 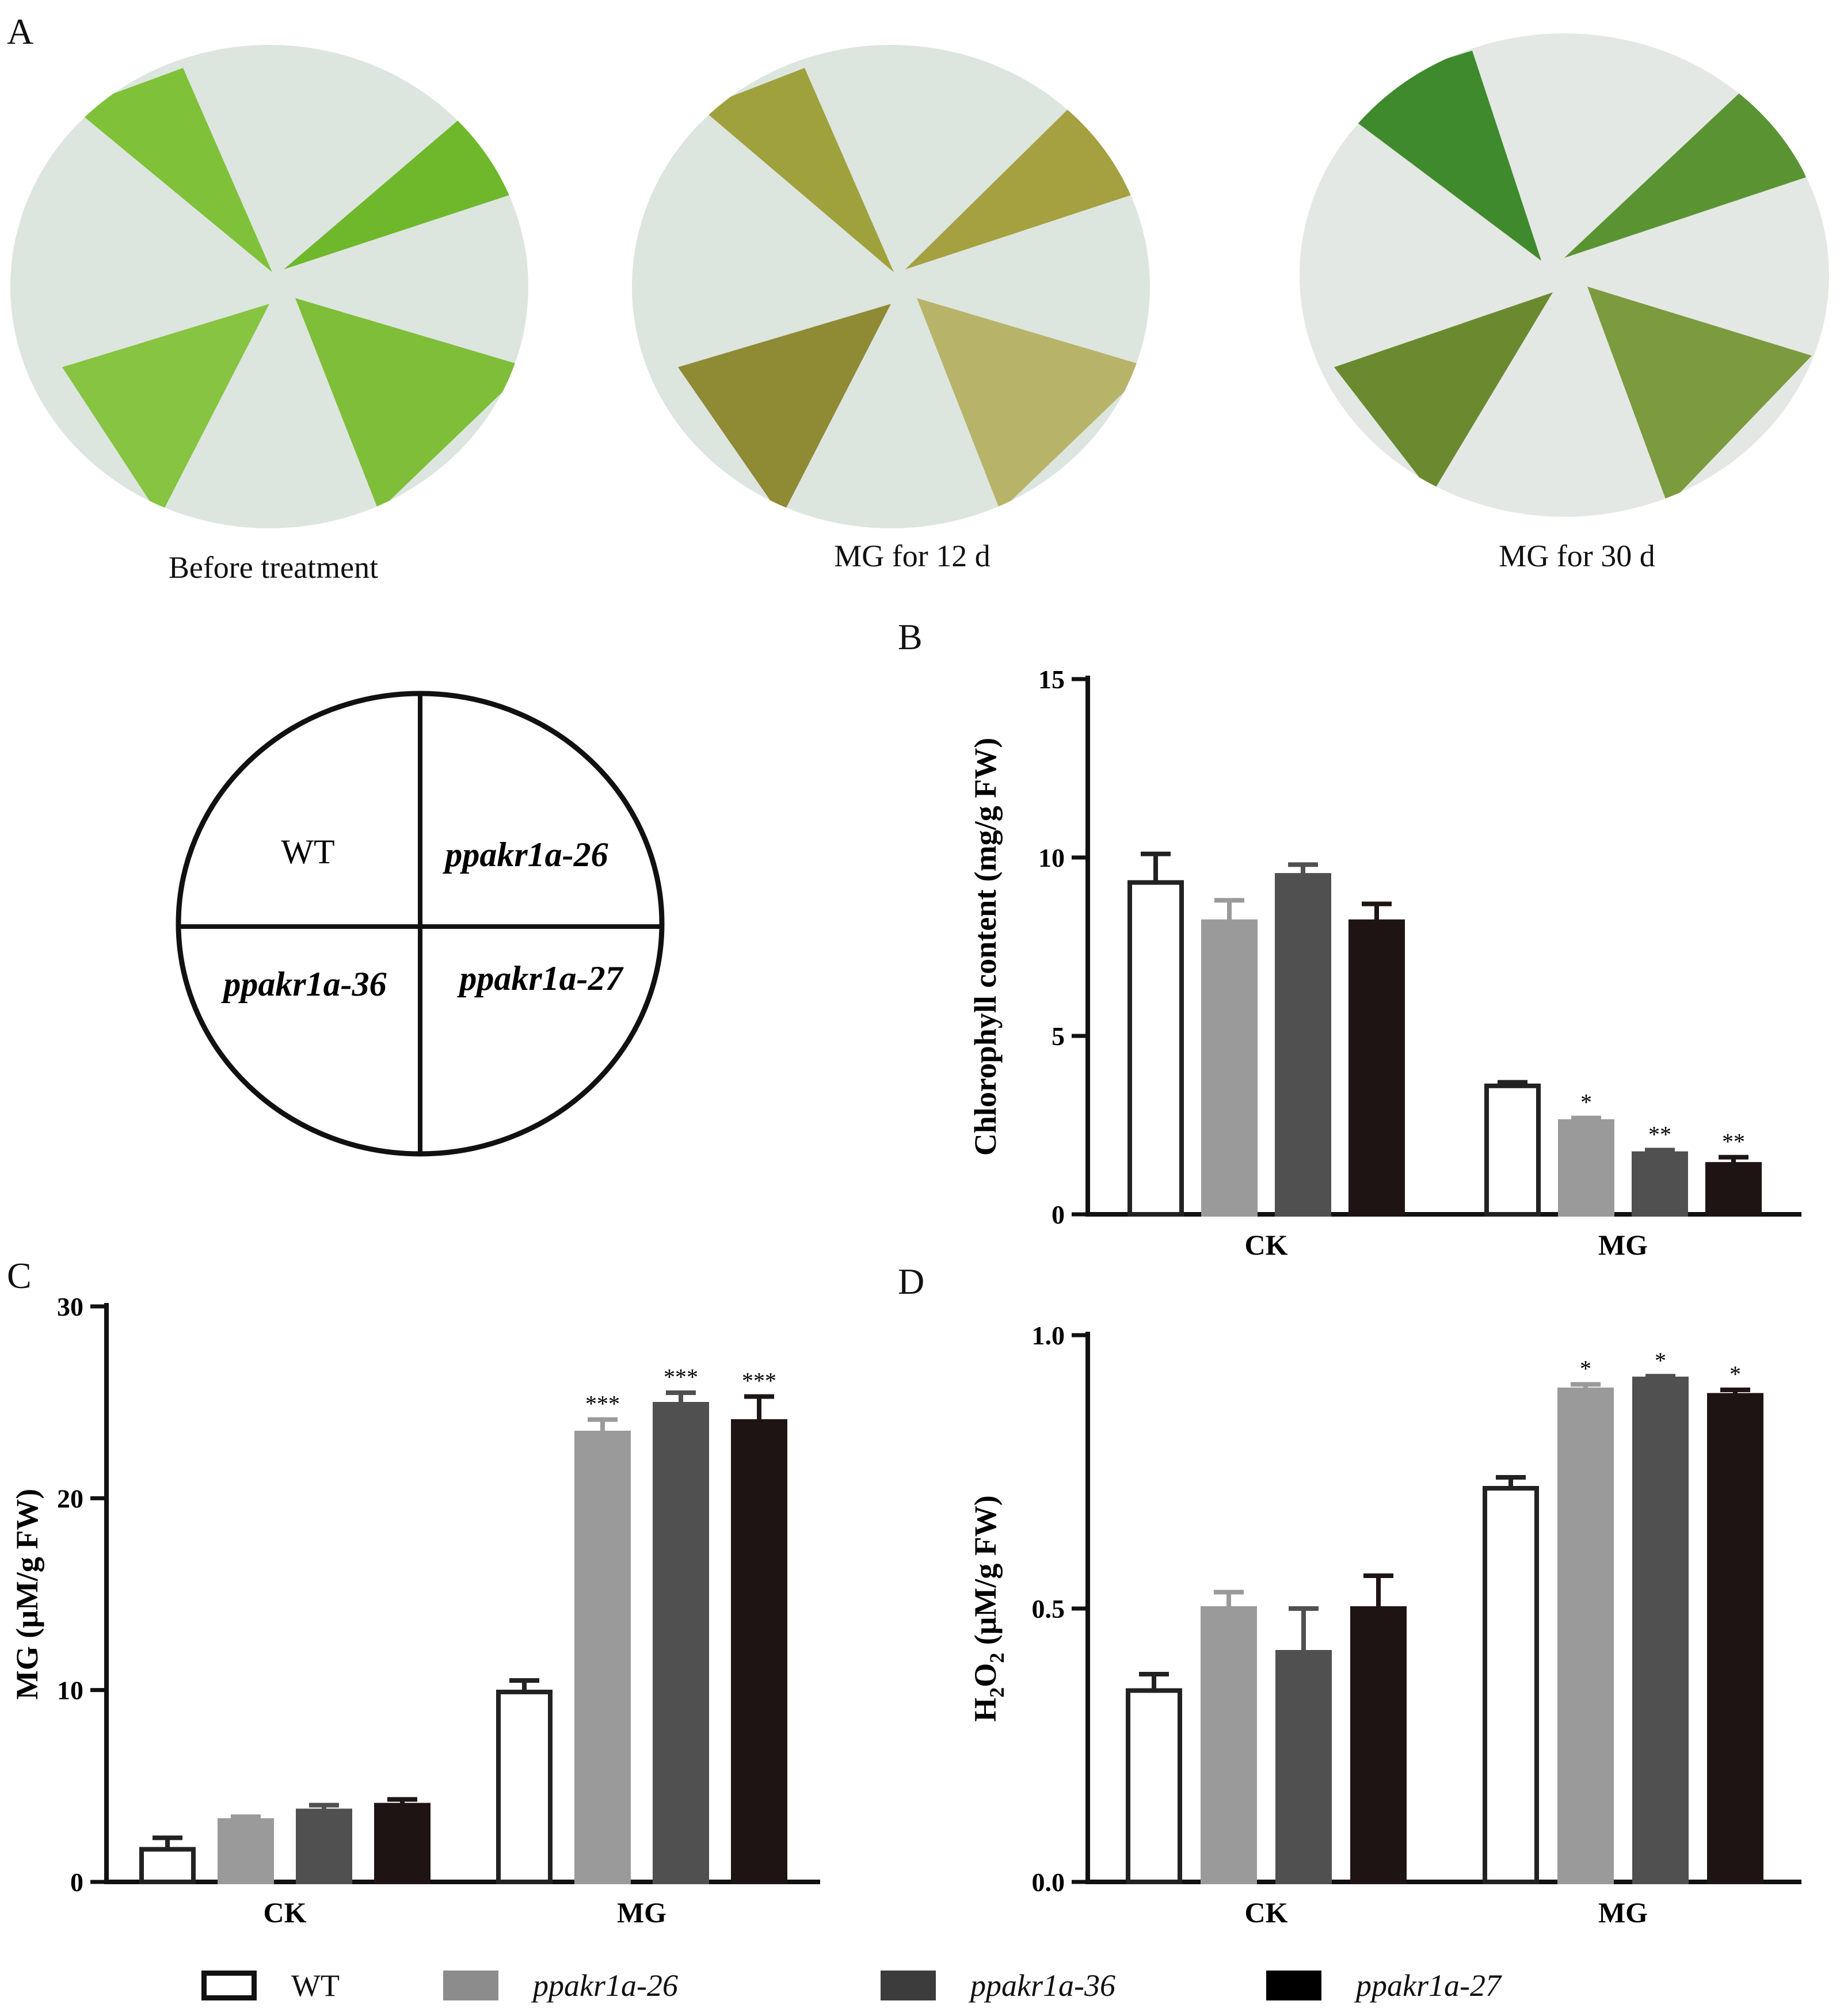 What do you see at coordinates (415, 1610) in the screenshot?
I see `chart-c-mg: 0 10 20 30 MG (μM/g FW) CK *** *** *** MG` at bounding box center [415, 1610].